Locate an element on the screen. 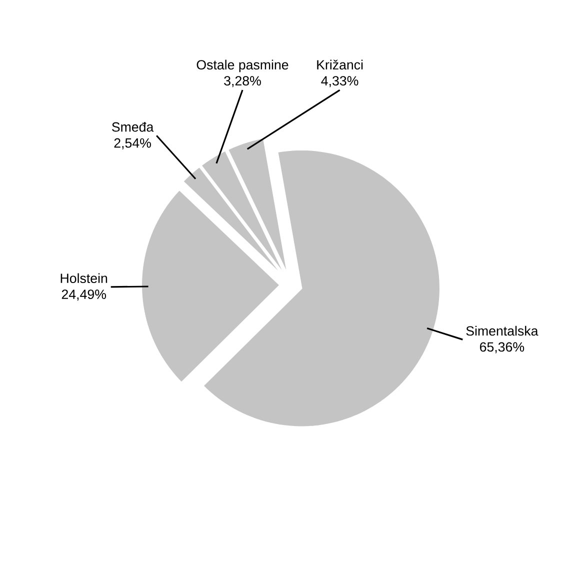  data-label: 2,54% is located at coordinates (132, 144).